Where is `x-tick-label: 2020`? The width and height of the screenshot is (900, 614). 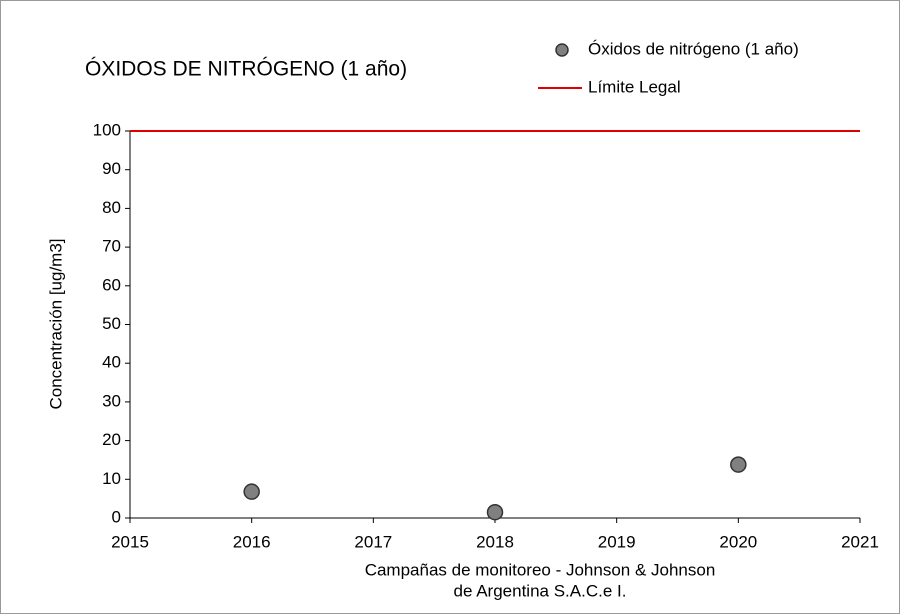 x-tick-label: 2020 is located at coordinates (738, 541).